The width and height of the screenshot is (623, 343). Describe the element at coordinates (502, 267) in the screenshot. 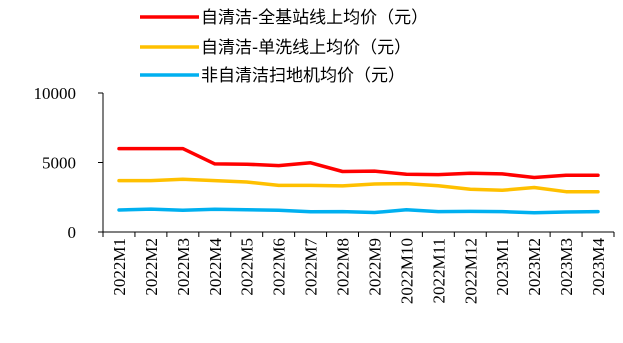

I see `x-tick-label: 2023M1` at that location.